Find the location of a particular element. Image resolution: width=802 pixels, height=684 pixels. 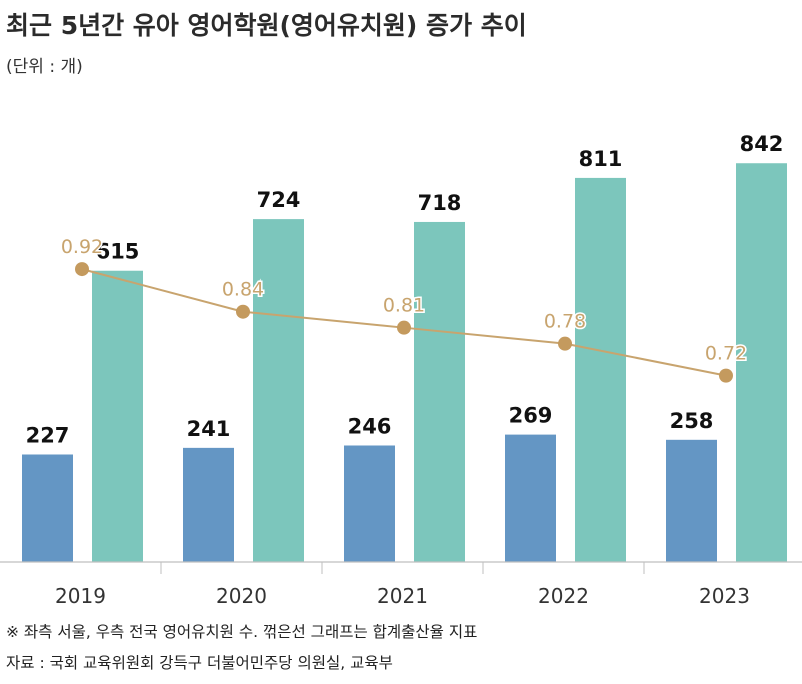

data-label-seoul-2022: 269 is located at coordinates (531, 416).